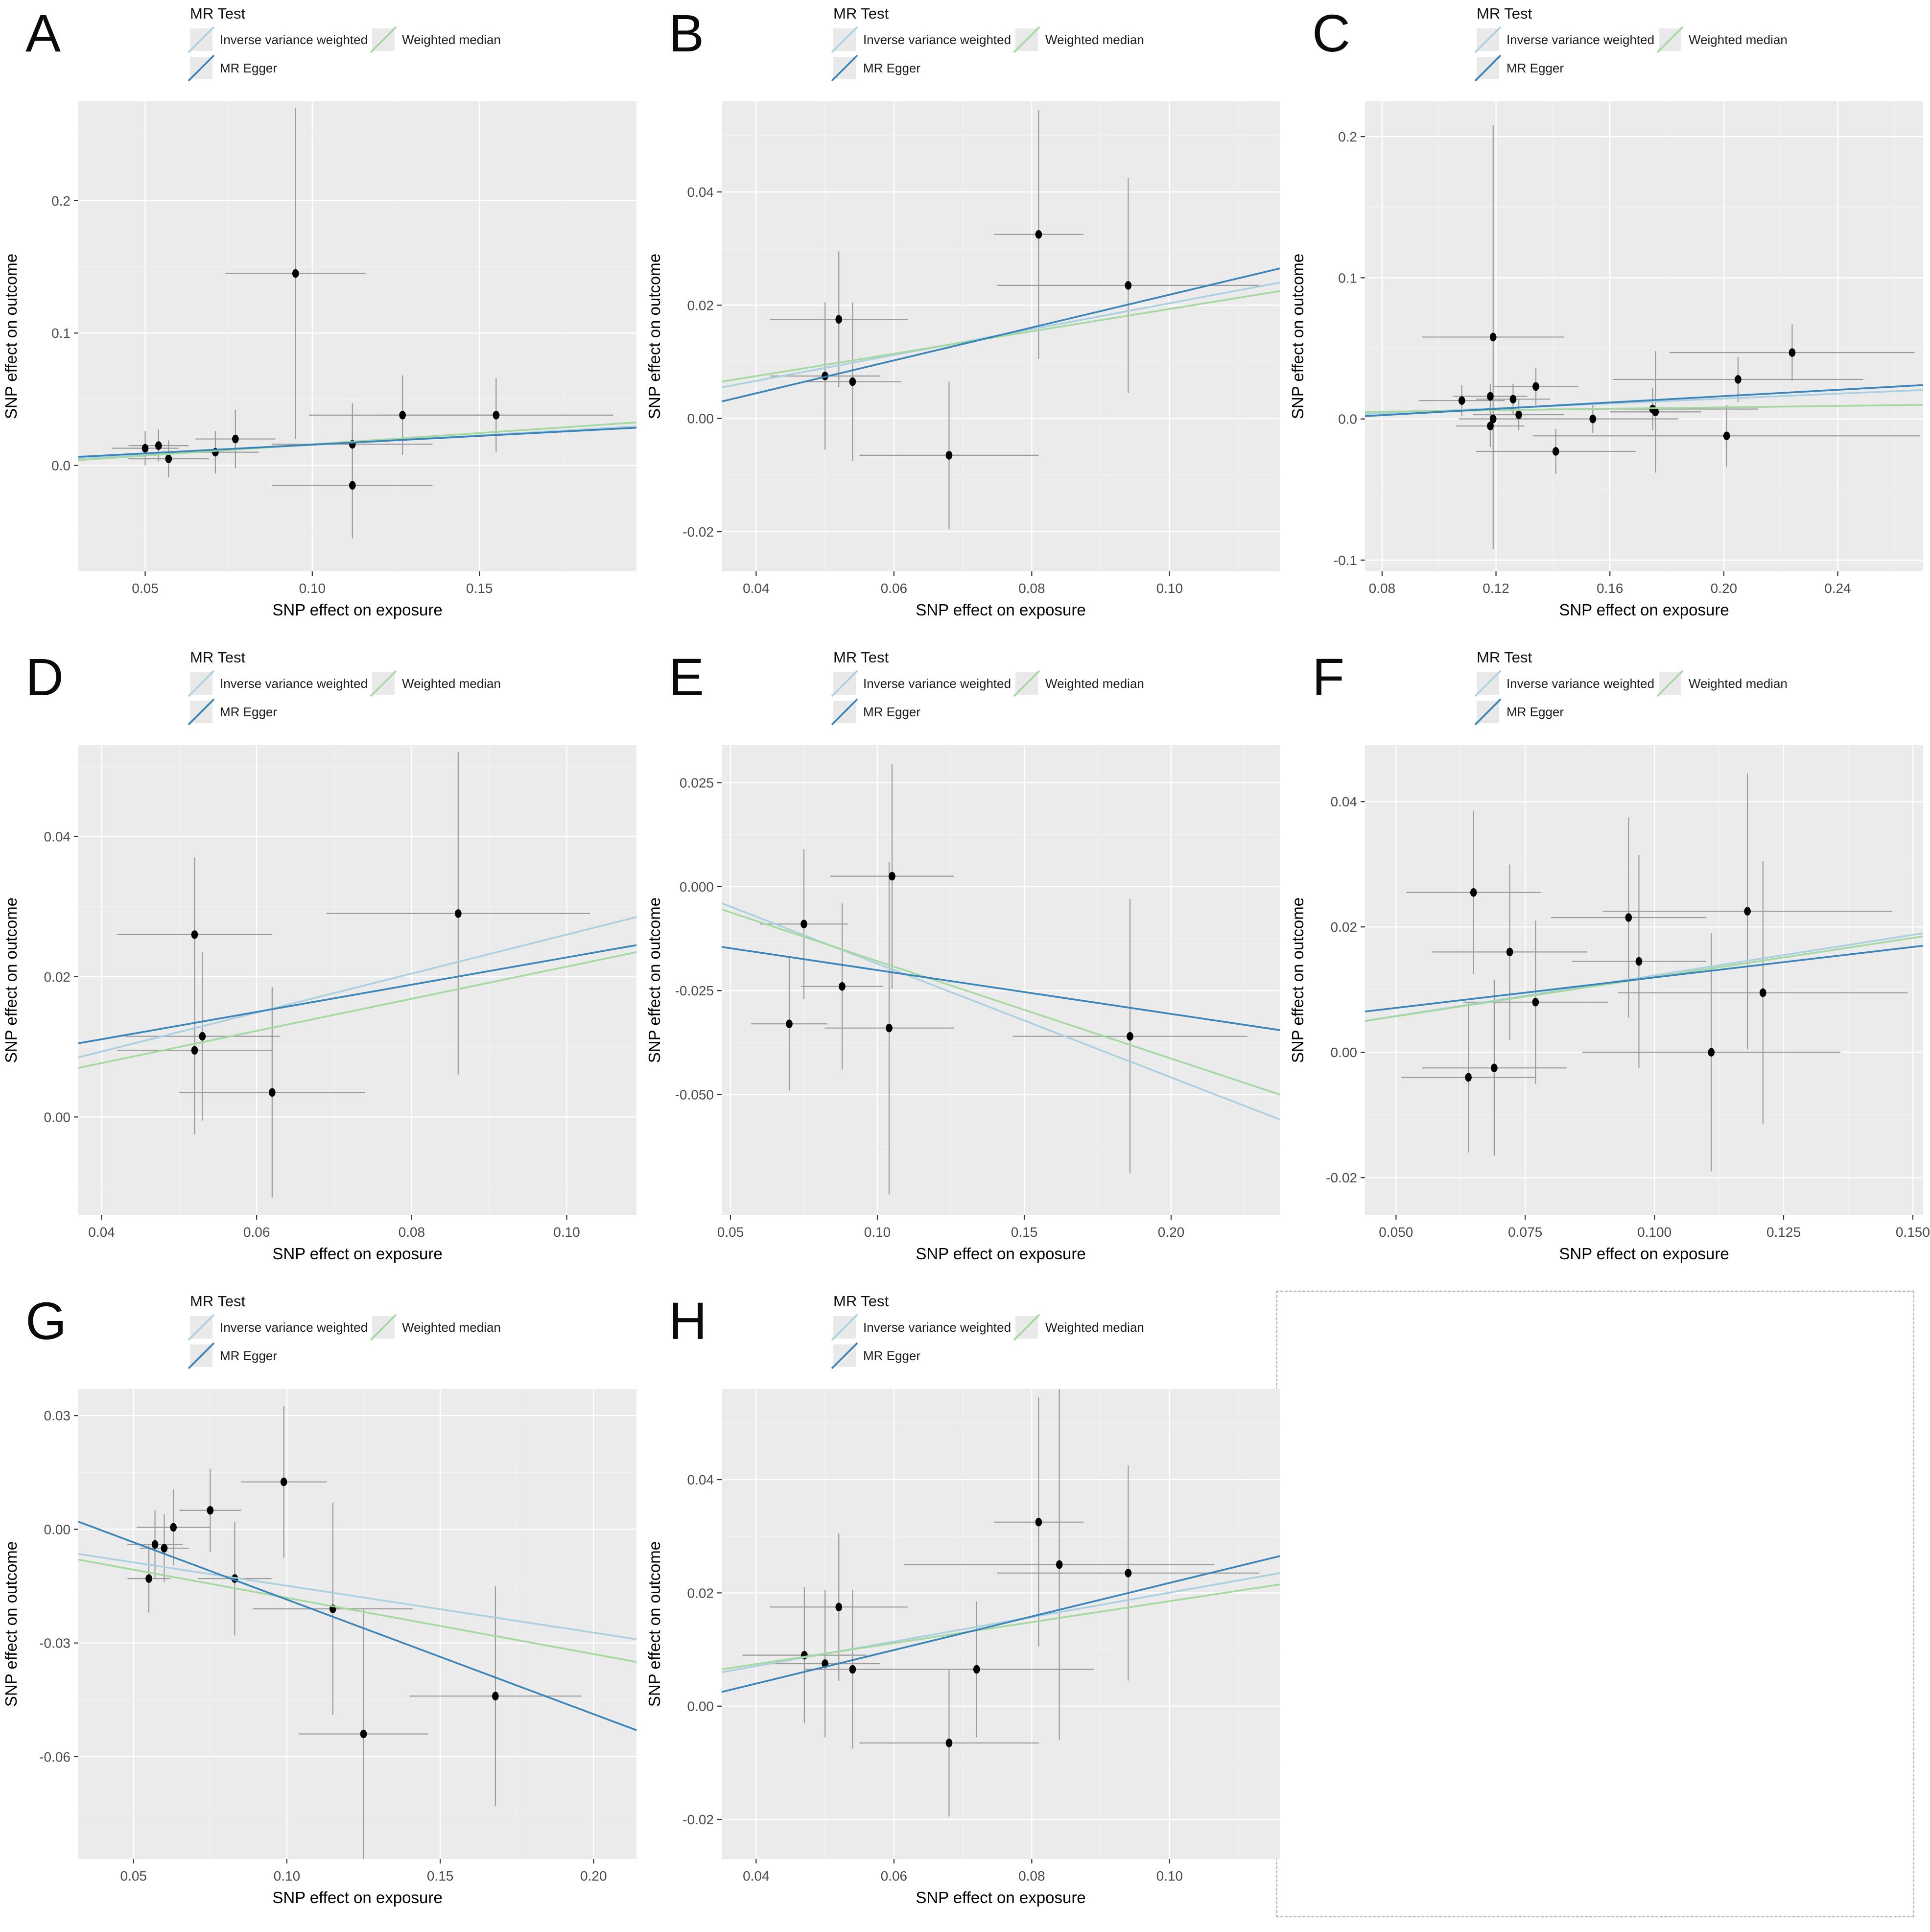 The width and height of the screenshot is (1930, 1932). Describe the element at coordinates (977, 345) in the screenshot. I see `data-points` at that location.